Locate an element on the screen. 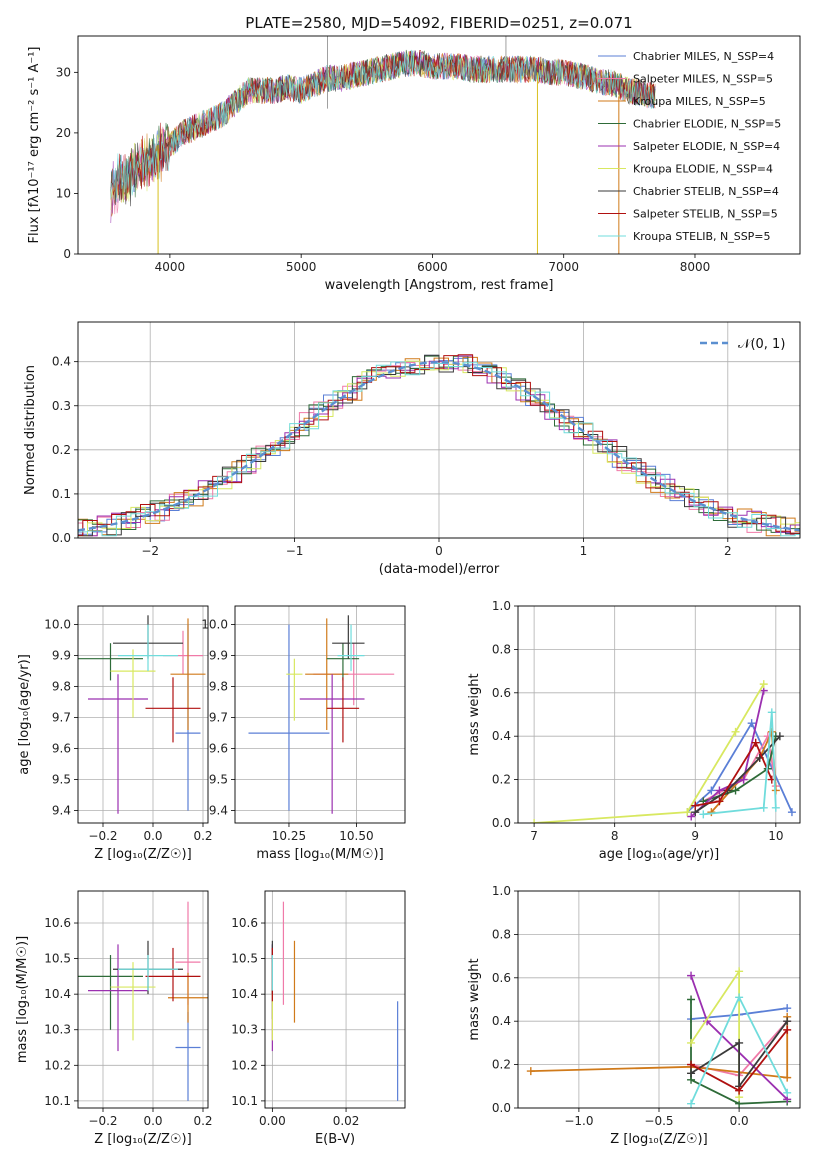 The height and width of the screenshot is (1170, 819). y-axis-label: mass [log₁₀(M/M☉)] is located at coordinates (22, 999).